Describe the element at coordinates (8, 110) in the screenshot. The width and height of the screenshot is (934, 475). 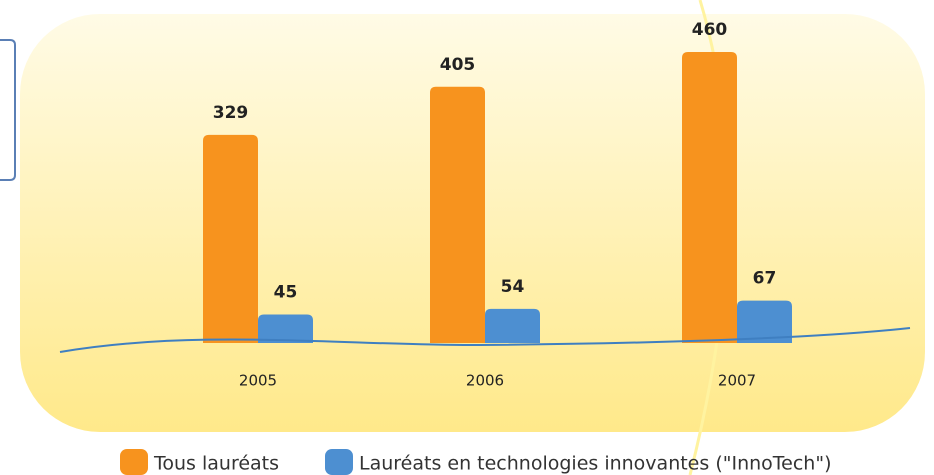
I see `side-box` at that location.